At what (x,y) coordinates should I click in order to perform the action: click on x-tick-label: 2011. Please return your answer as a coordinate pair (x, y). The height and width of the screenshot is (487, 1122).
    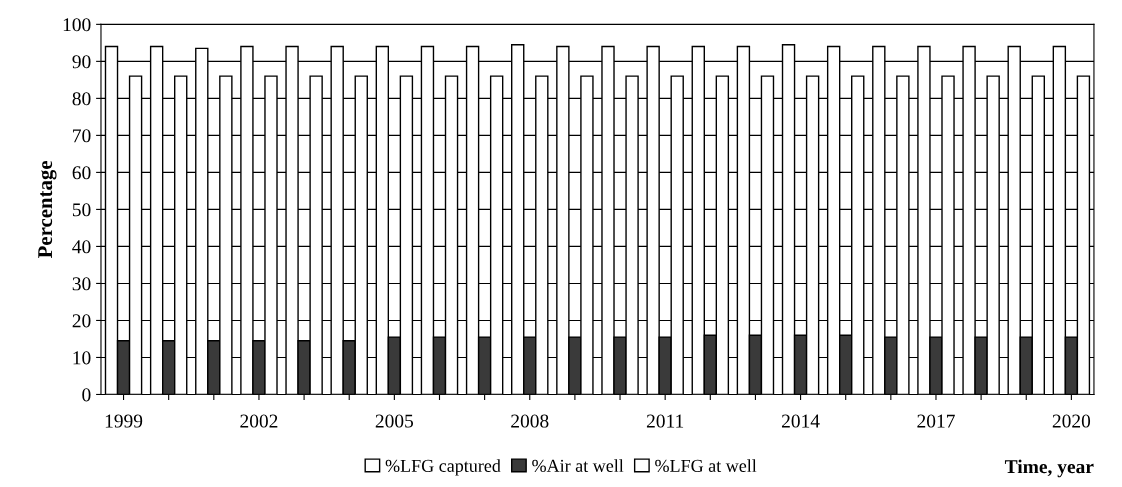
    Looking at the image, I should click on (665, 421).